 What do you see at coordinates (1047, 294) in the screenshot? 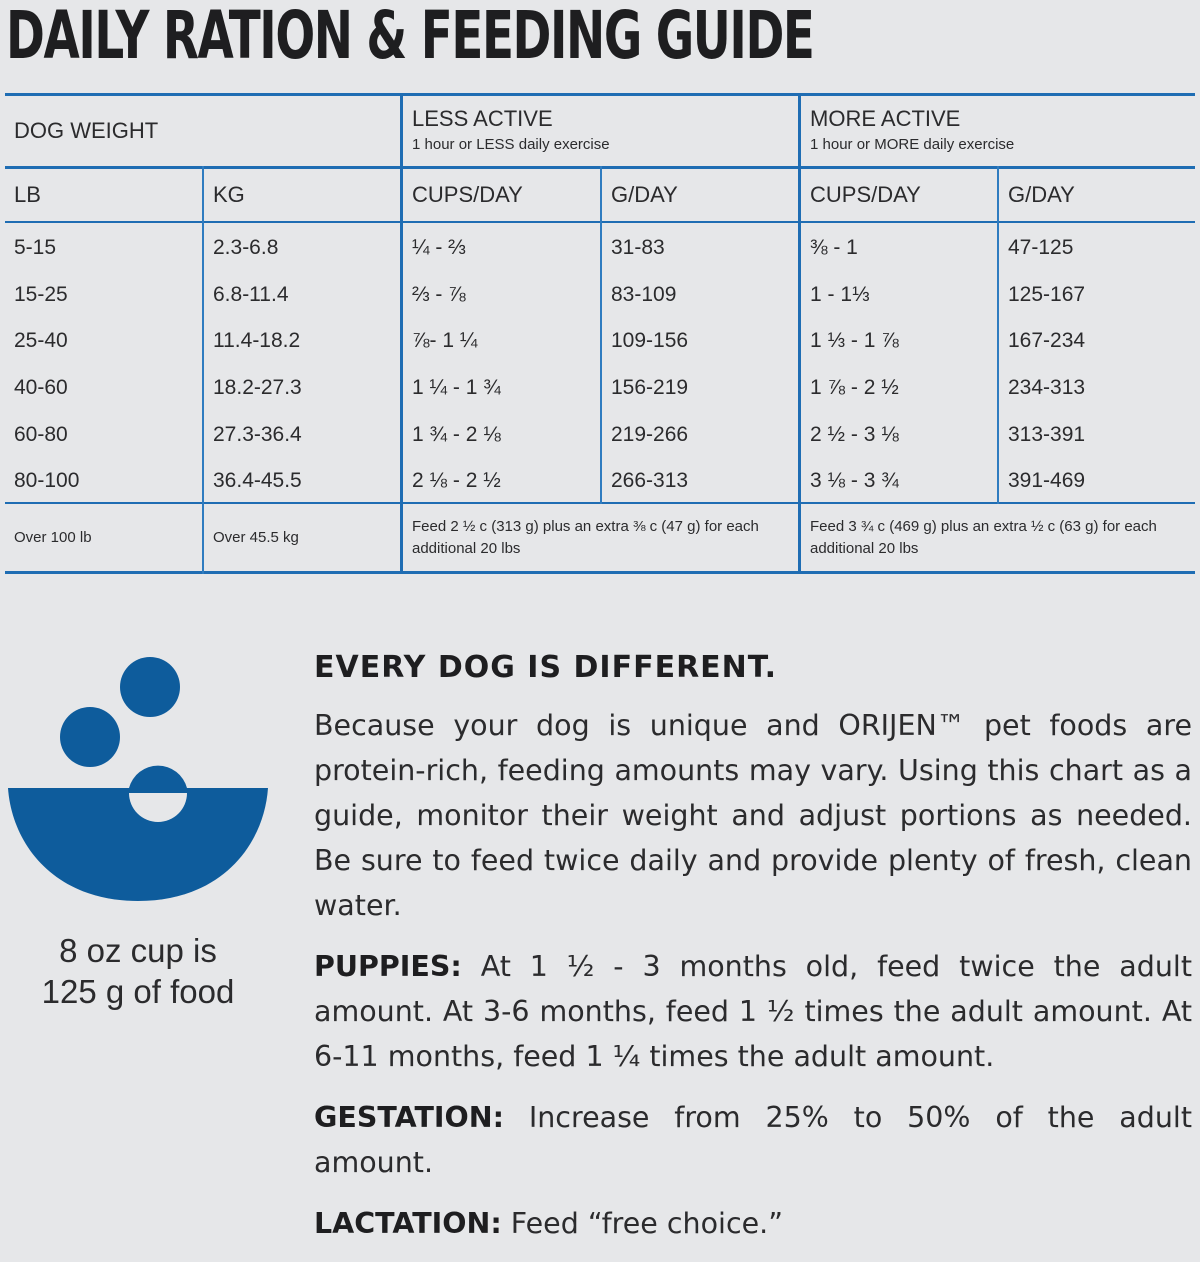
I see `cell-more-grams: 125-167` at bounding box center [1047, 294].